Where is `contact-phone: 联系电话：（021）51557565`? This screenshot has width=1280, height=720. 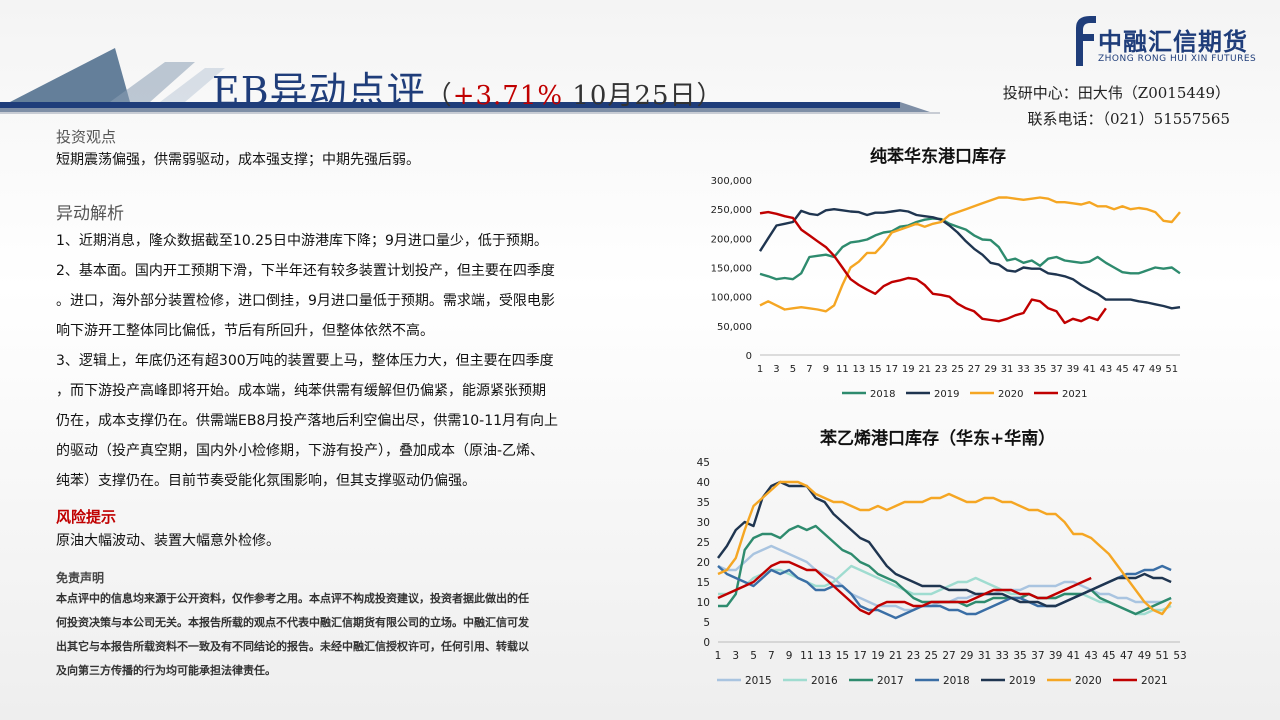
contact-phone: 联系电话：（021）51557565 is located at coordinates (1128, 119).